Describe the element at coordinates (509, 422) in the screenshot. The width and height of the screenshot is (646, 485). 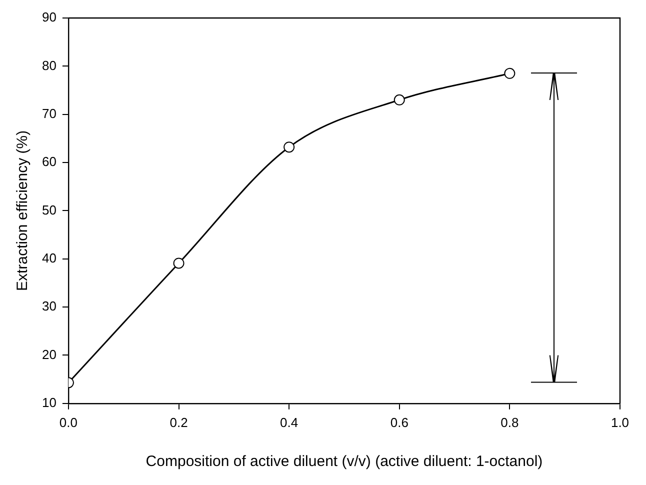
I see `x-tick-label: 0.8` at that location.